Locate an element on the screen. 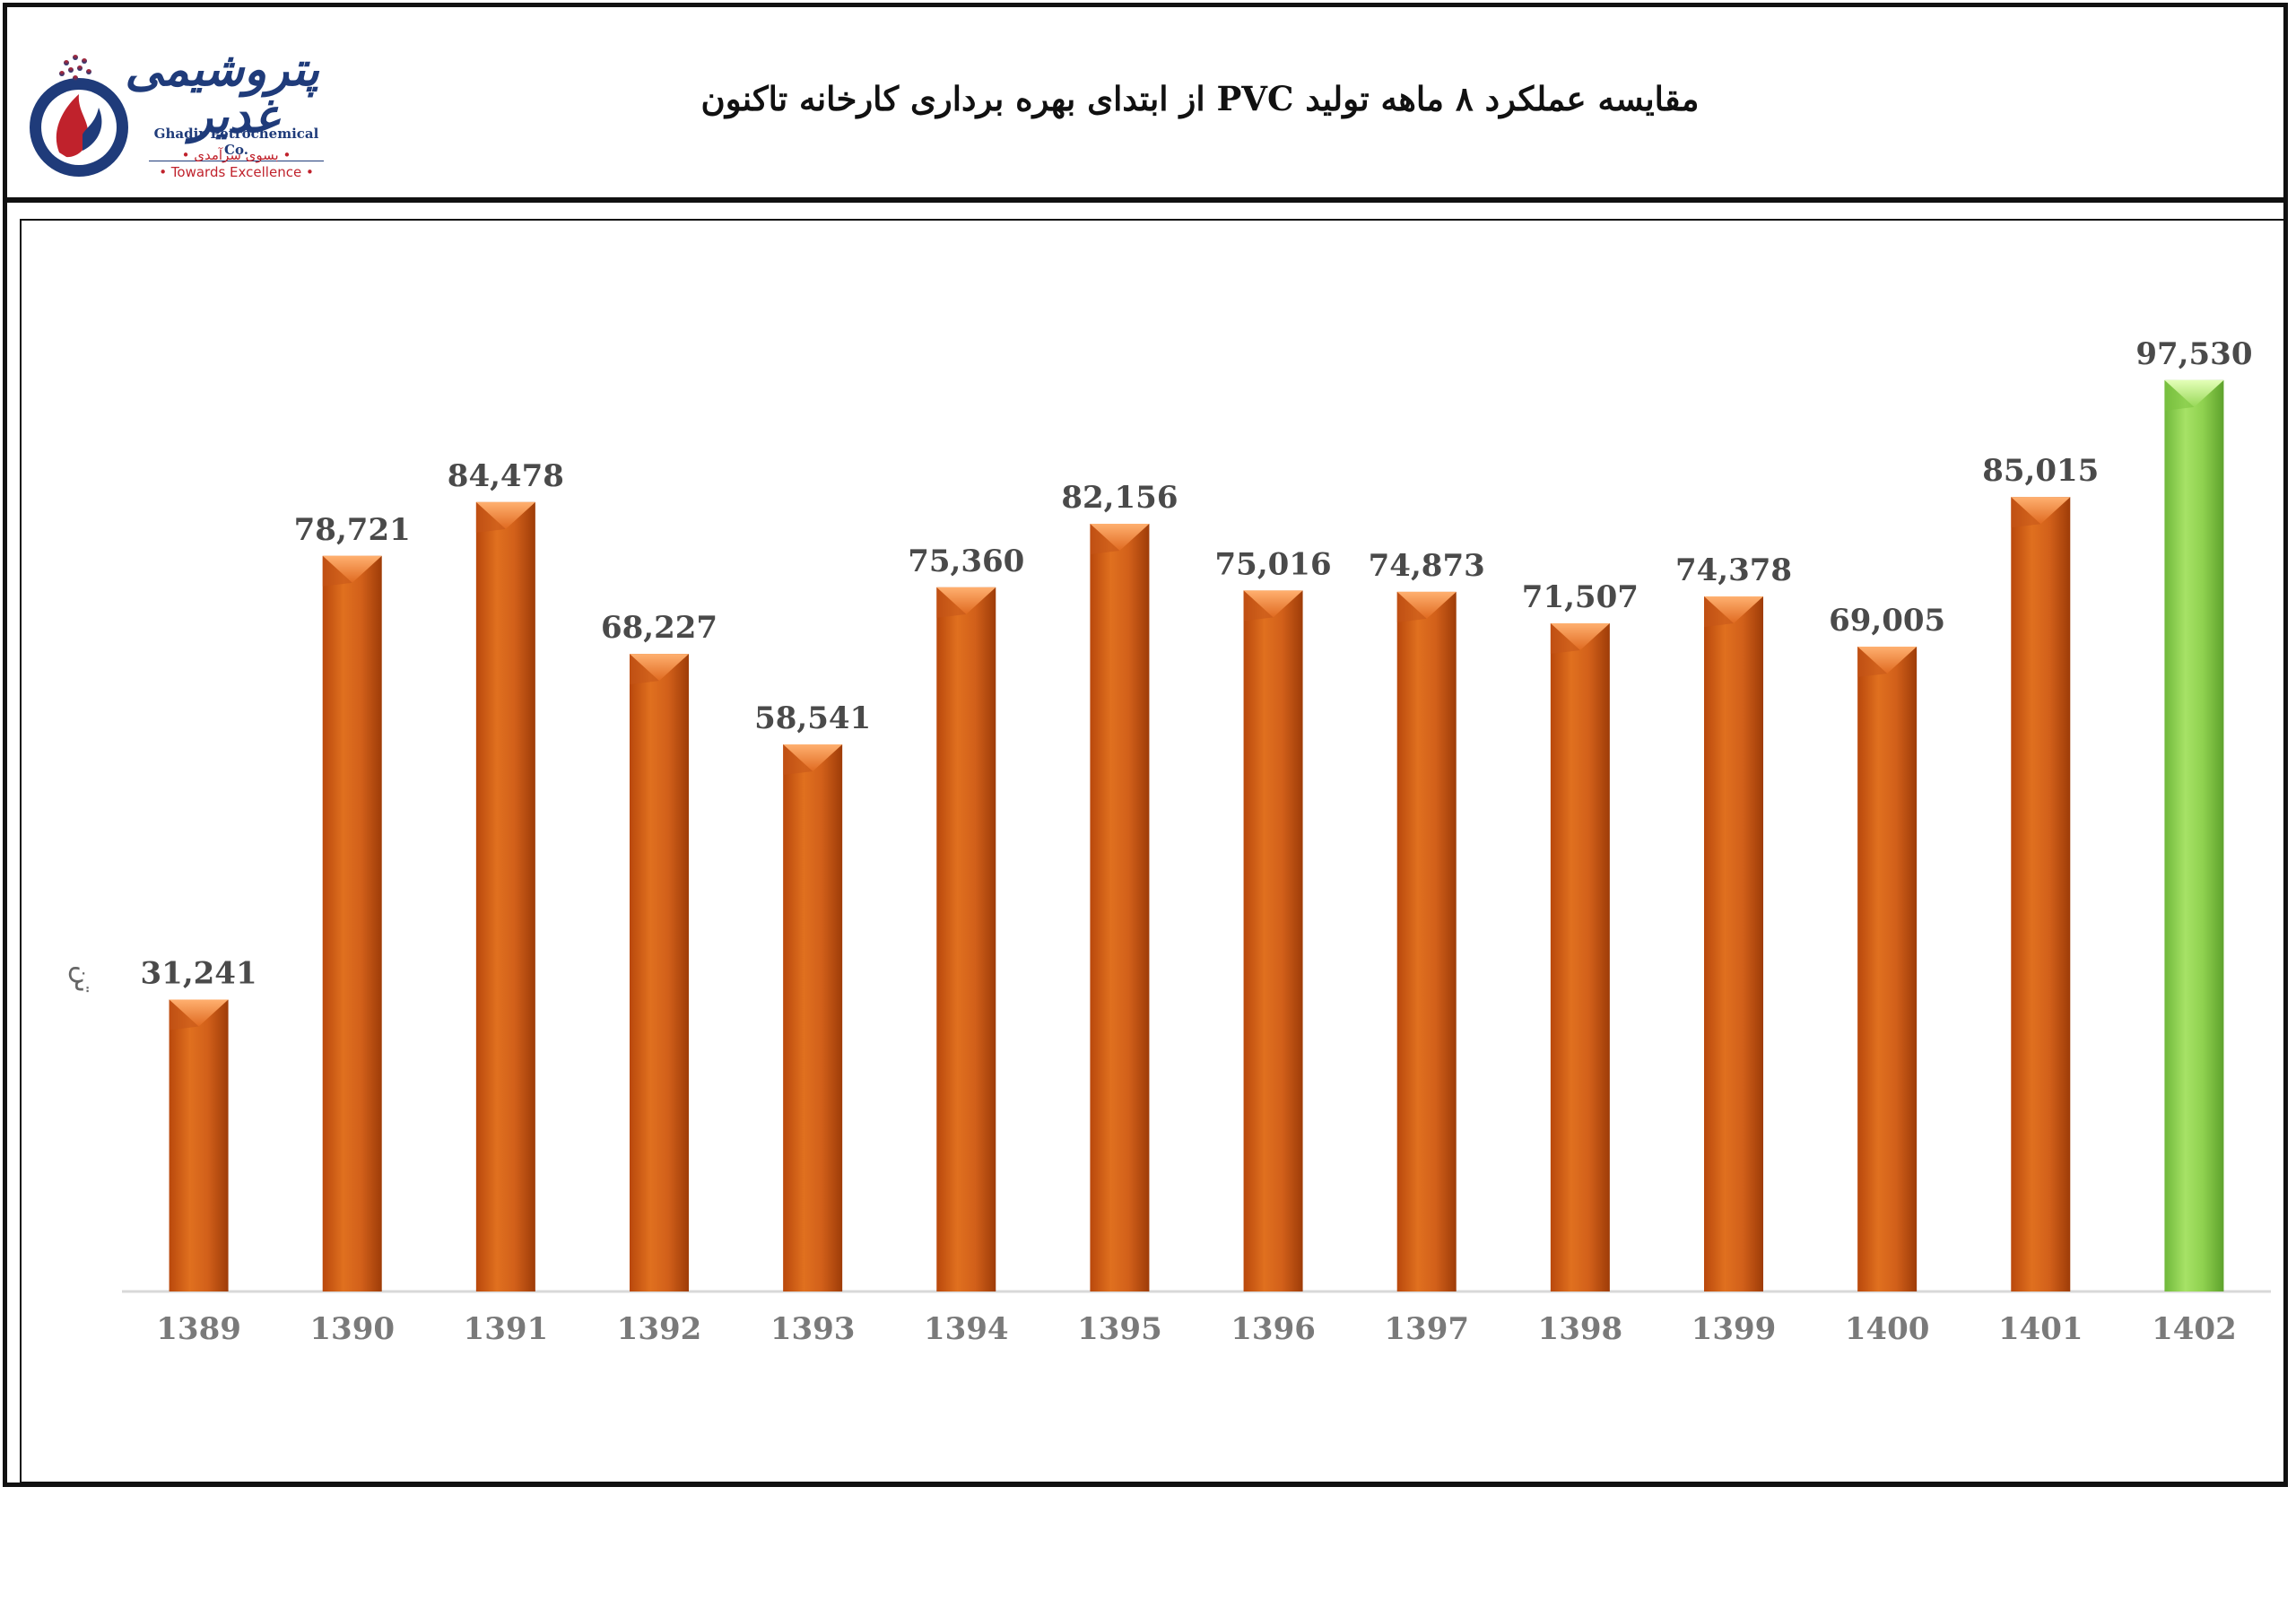 This screenshot has height=1600, width=2296. data-label-1401: 85,015 is located at coordinates (2040, 471).